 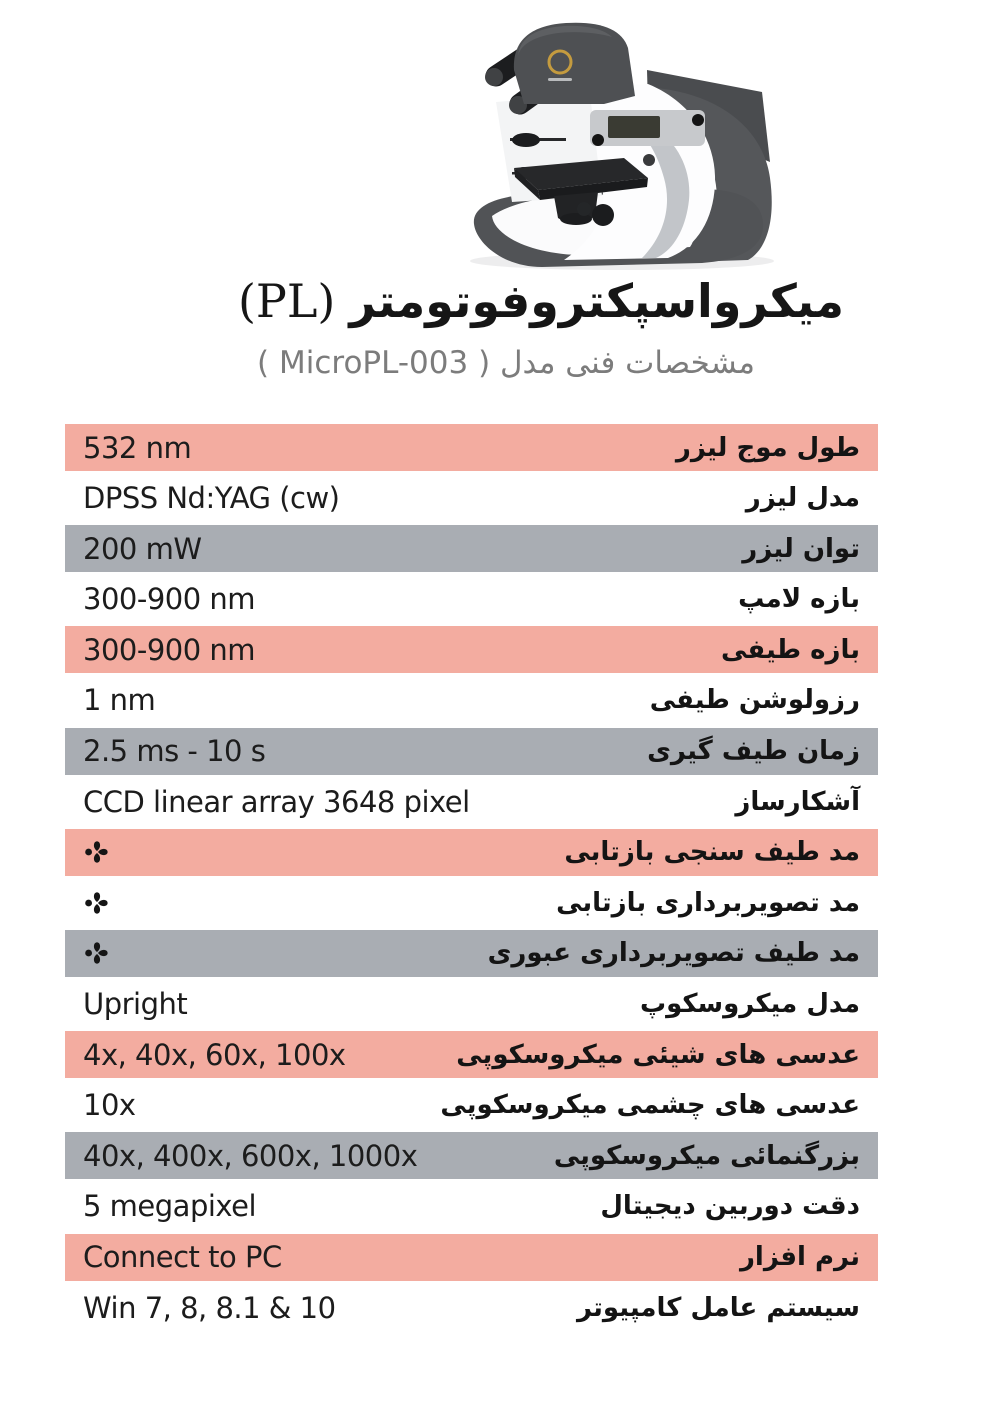 I want to click on row-label: مد طیف سنجی بازتابی, so click(x=712, y=852).